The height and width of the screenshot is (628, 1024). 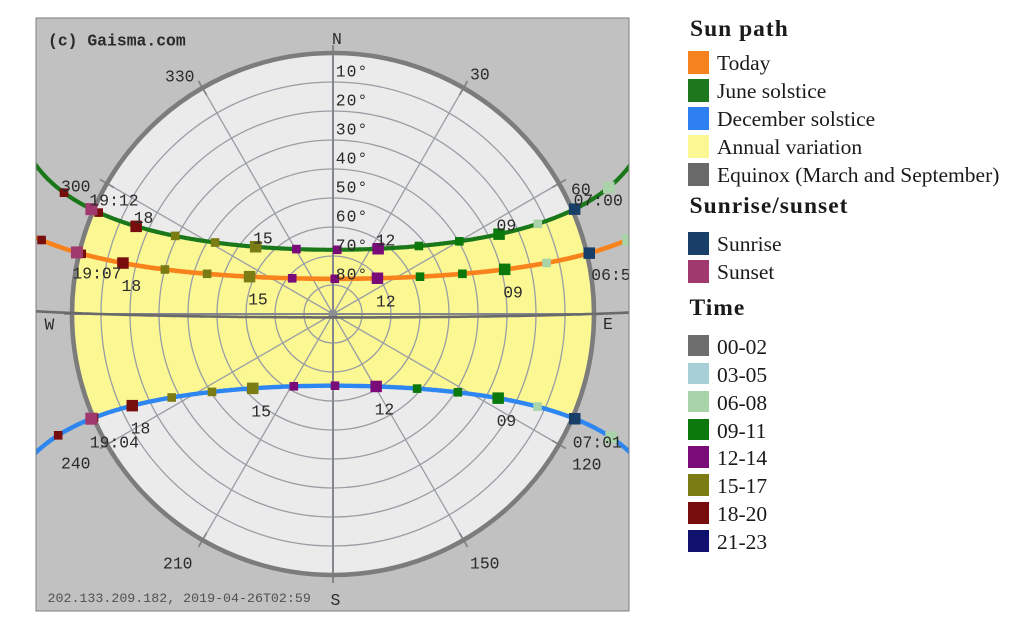 I want to click on svg-text: E, so click(x=608, y=324).